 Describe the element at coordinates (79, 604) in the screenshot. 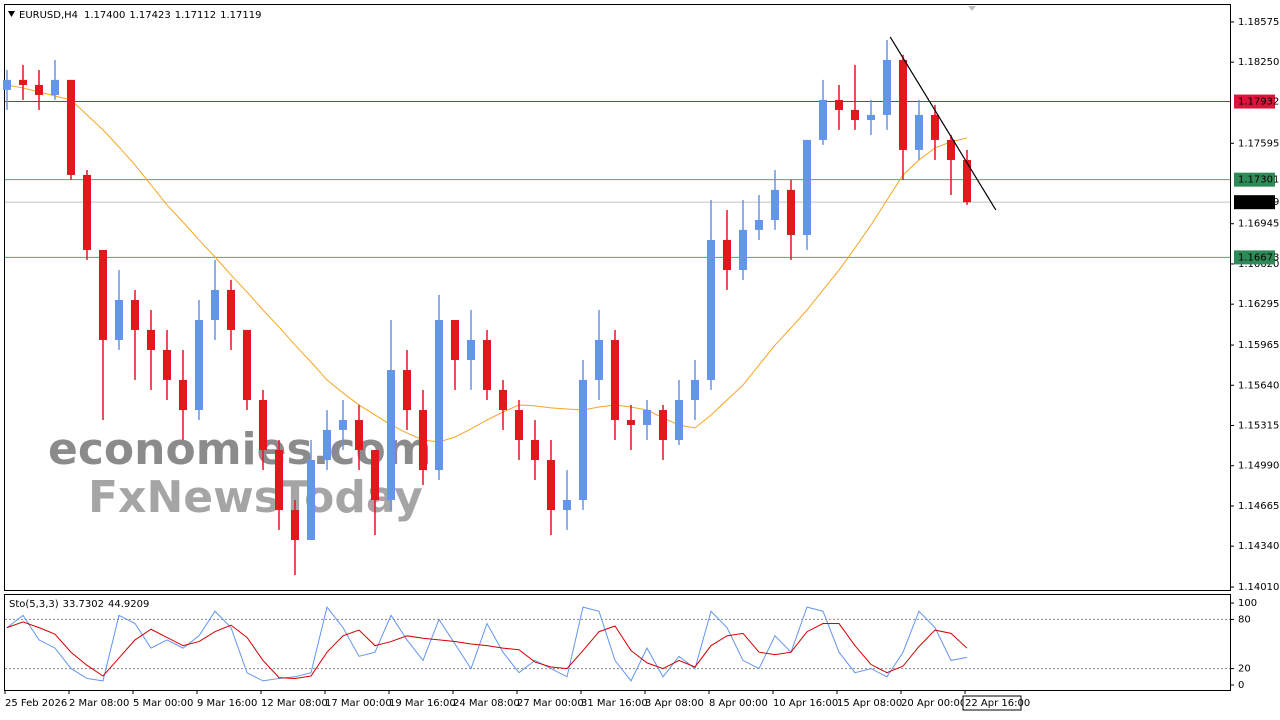

I see `indicator-header: Sto(5,3,3) 33.7302 44.9209` at that location.